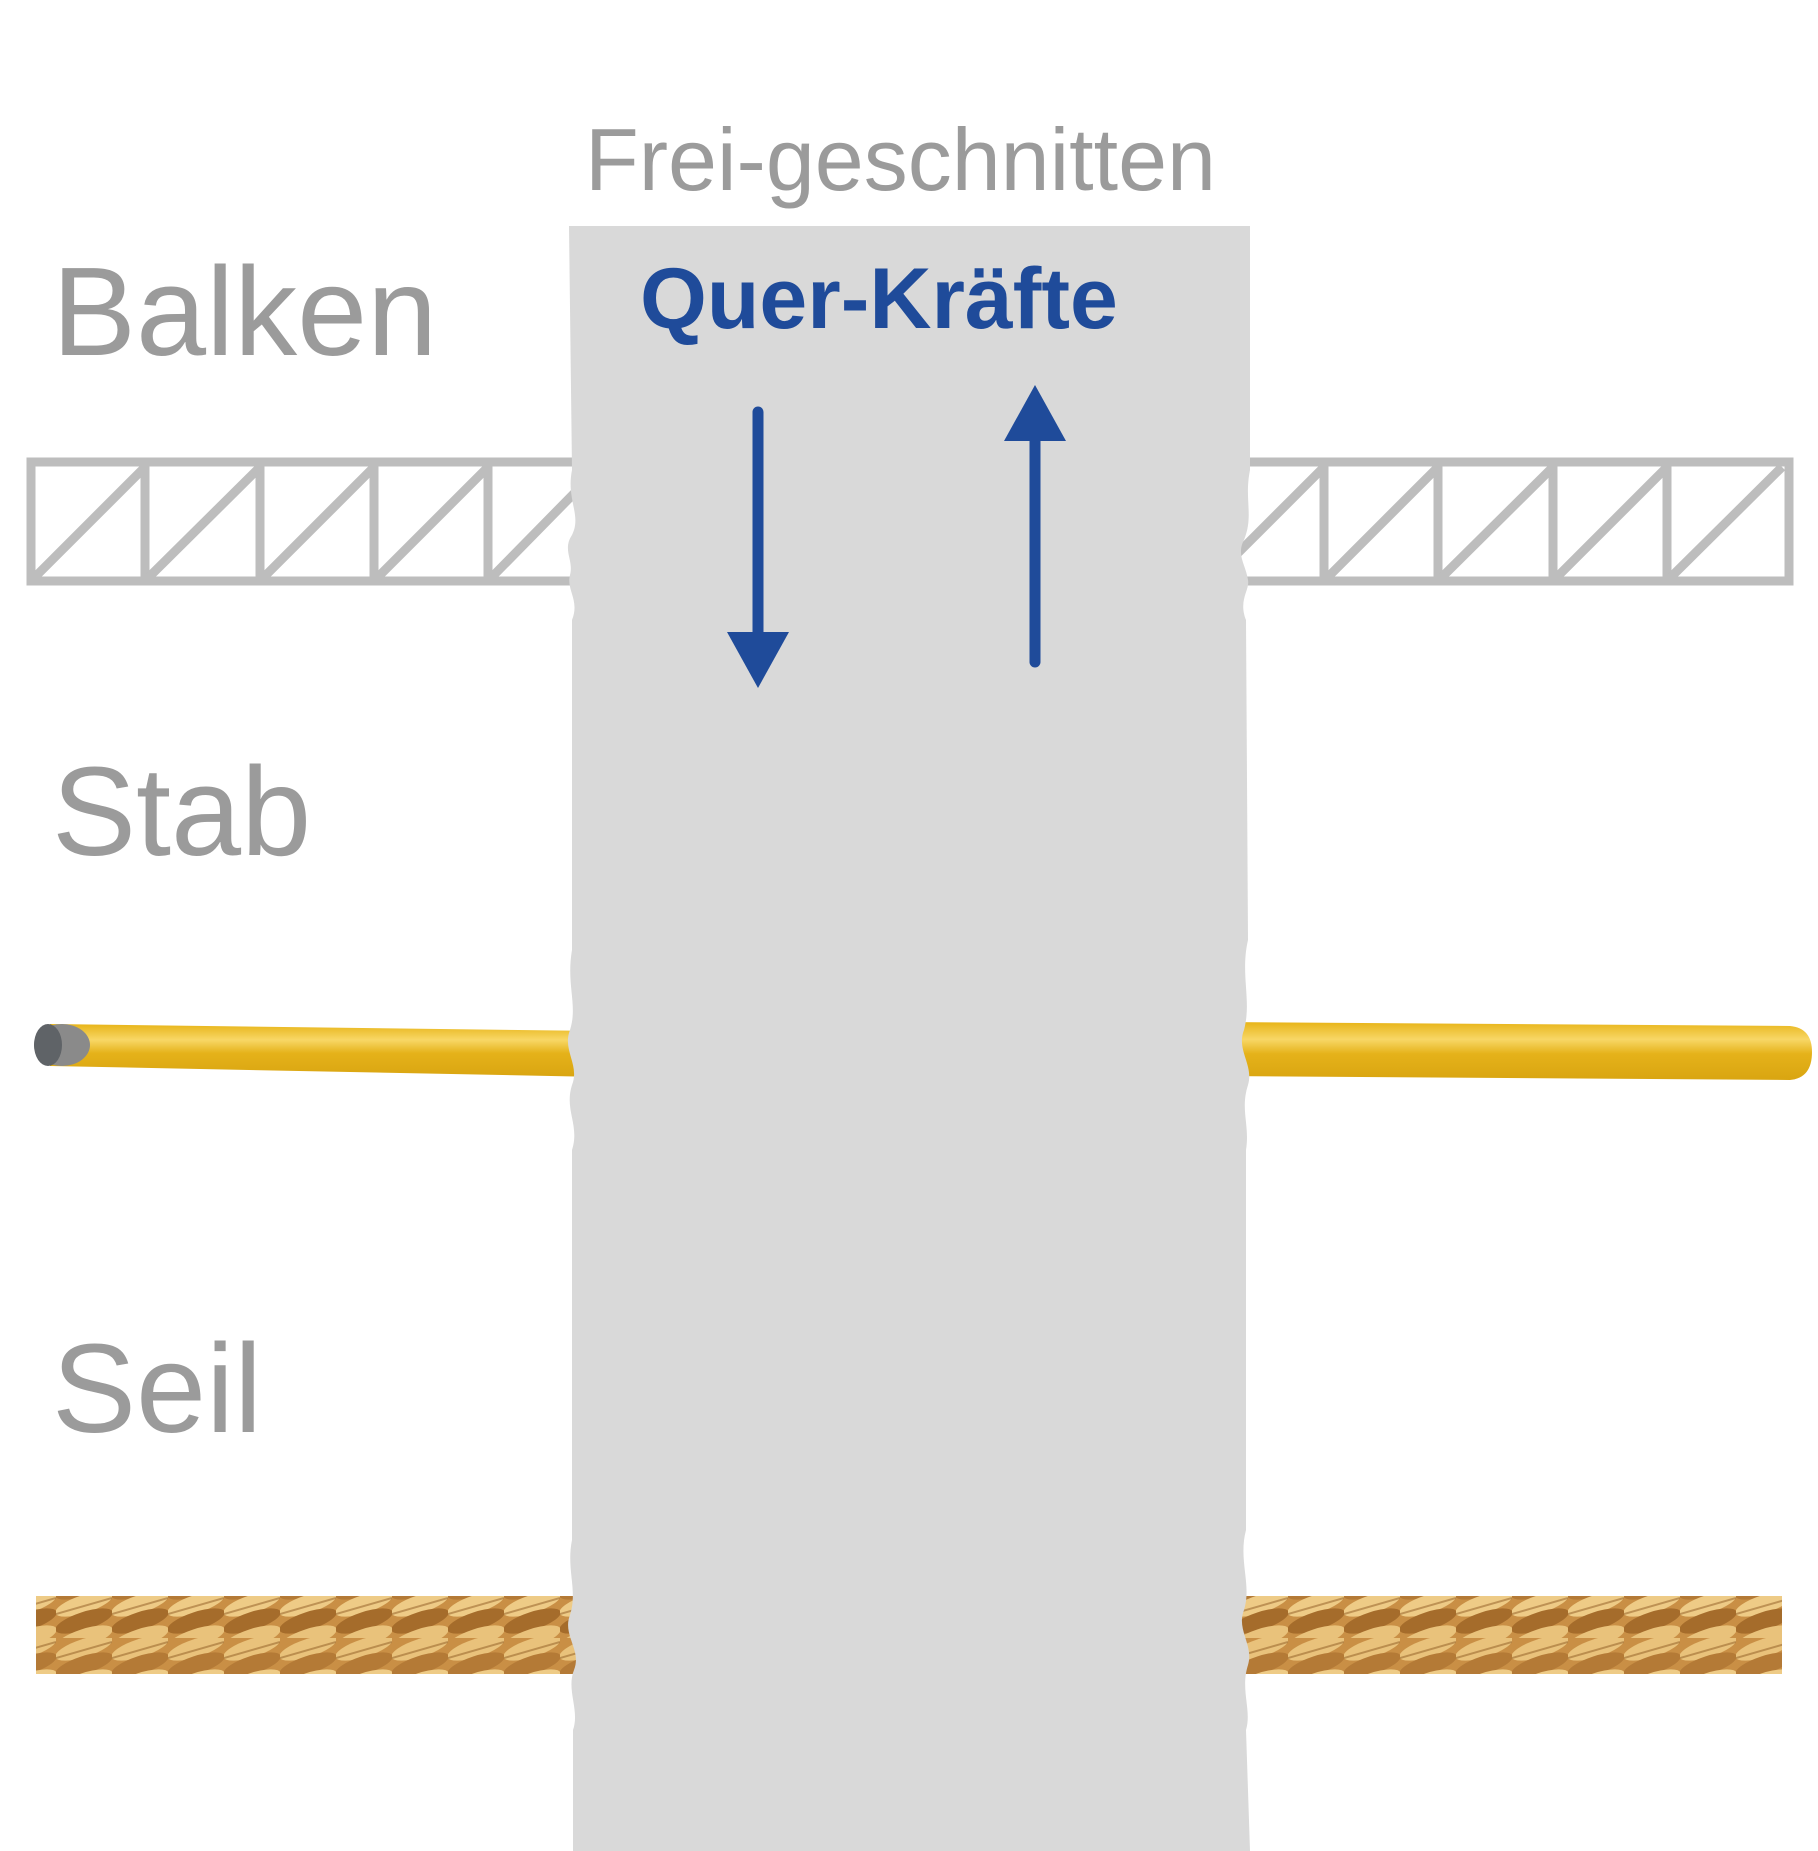 This screenshot has width=1818, height=1851. Describe the element at coordinates (909, 1635) in the screenshot. I see `rope` at that location.